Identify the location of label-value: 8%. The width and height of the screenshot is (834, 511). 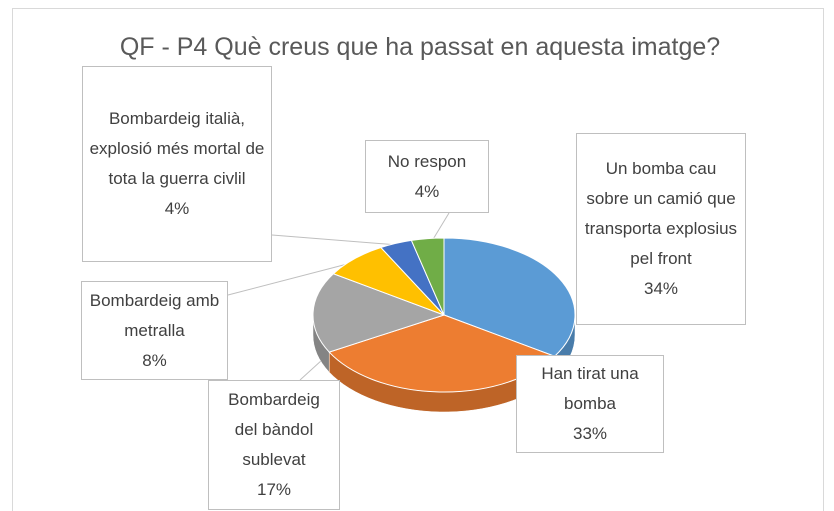
(154, 360).